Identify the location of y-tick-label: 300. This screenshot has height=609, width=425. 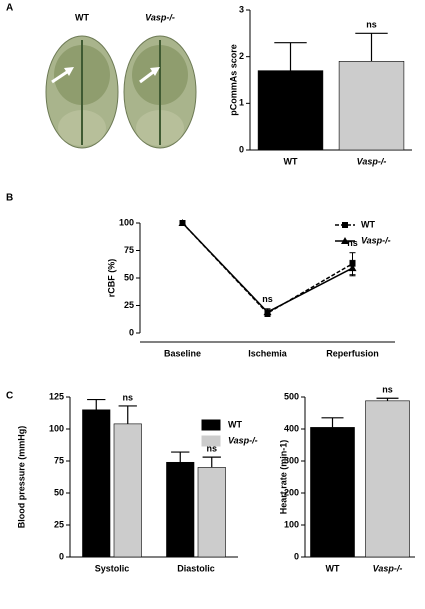
(291, 460).